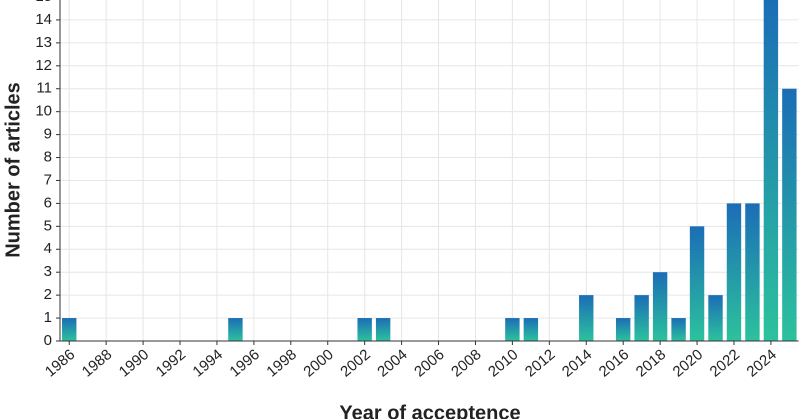 The image size is (800, 419). What do you see at coordinates (48, 134) in the screenshot?
I see `y-tick-label: 9` at bounding box center [48, 134].